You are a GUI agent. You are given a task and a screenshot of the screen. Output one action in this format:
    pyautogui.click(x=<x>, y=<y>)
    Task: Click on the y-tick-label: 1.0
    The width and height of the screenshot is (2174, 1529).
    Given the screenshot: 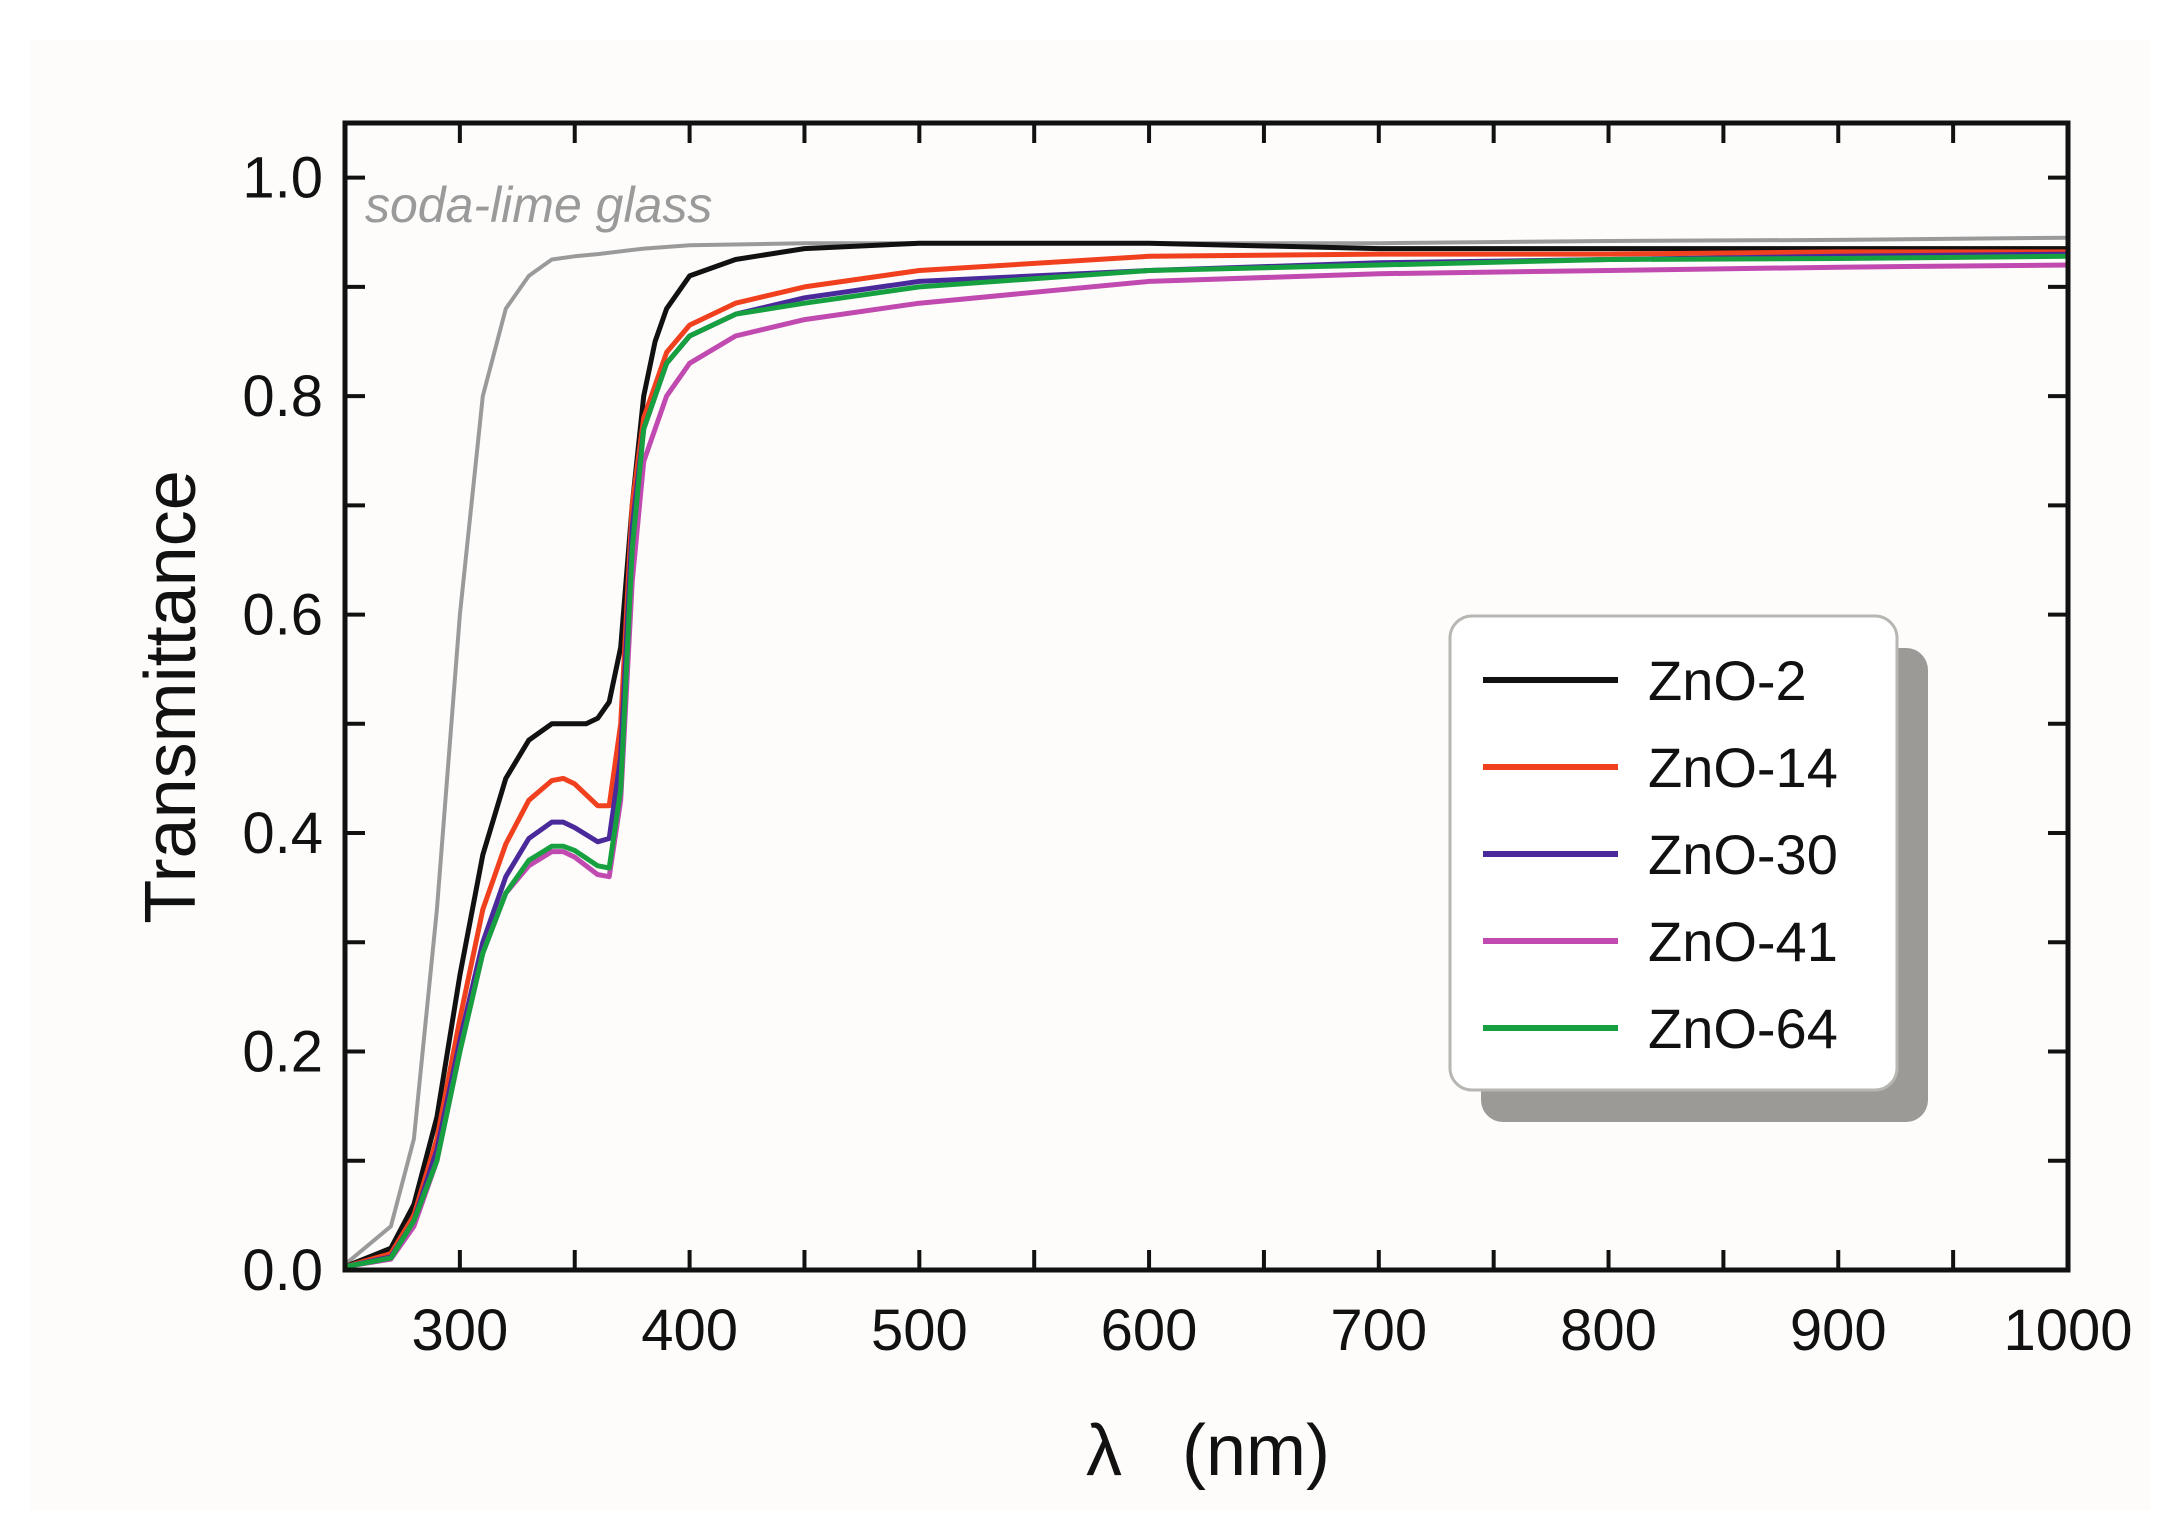 What is the action you would take?
    pyautogui.click(x=282, y=178)
    